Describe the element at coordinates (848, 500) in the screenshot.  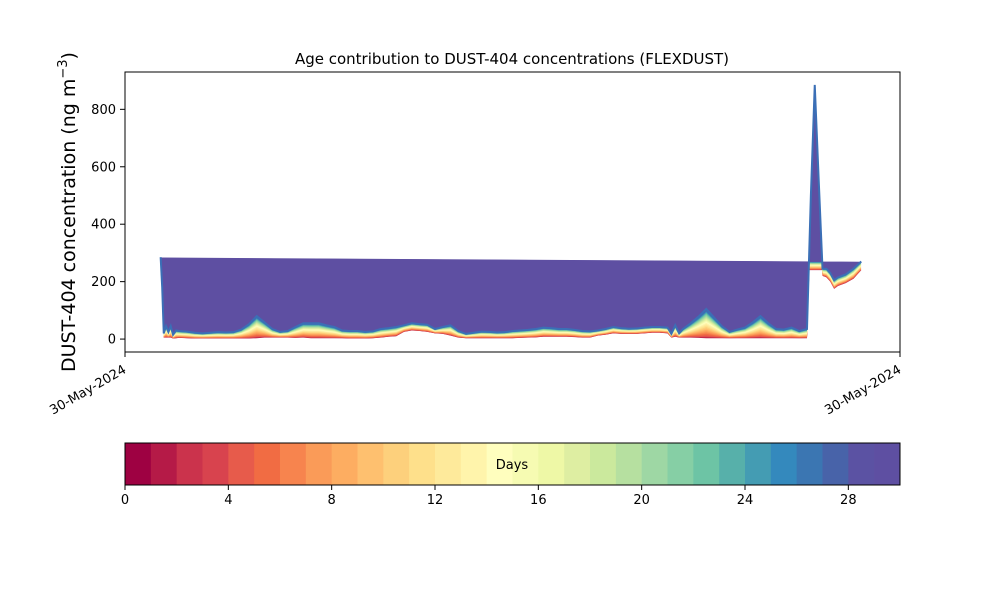
I see `colorbar-tick-label: 28` at that location.